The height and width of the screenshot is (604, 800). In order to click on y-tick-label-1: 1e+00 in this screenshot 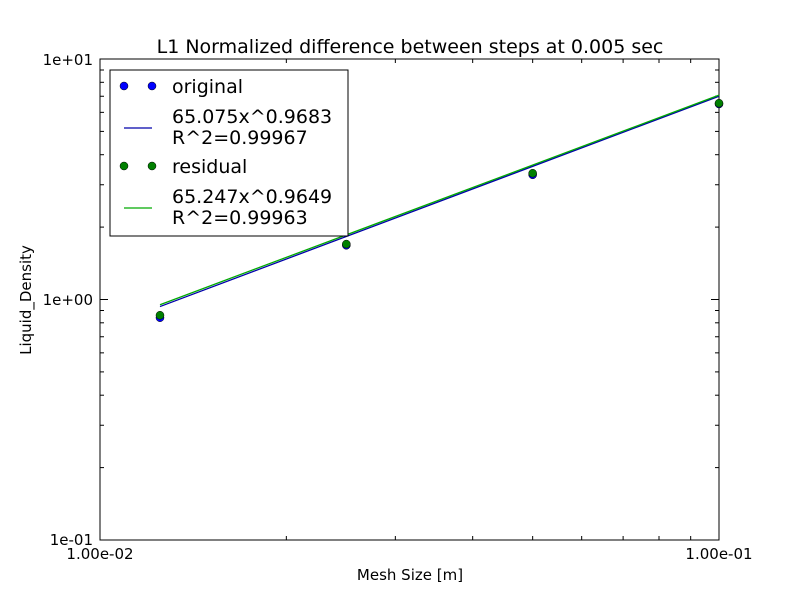, I will do `click(68, 300)`.